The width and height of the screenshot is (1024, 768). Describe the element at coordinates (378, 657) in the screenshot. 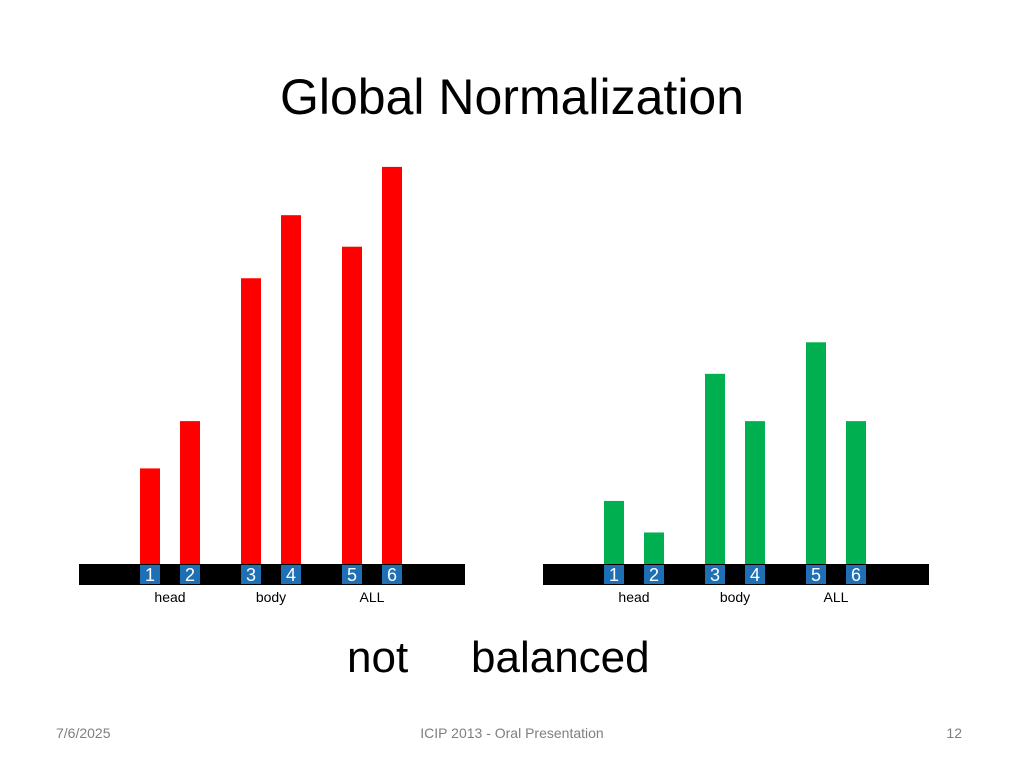

I see `caption-word-not: not` at that location.